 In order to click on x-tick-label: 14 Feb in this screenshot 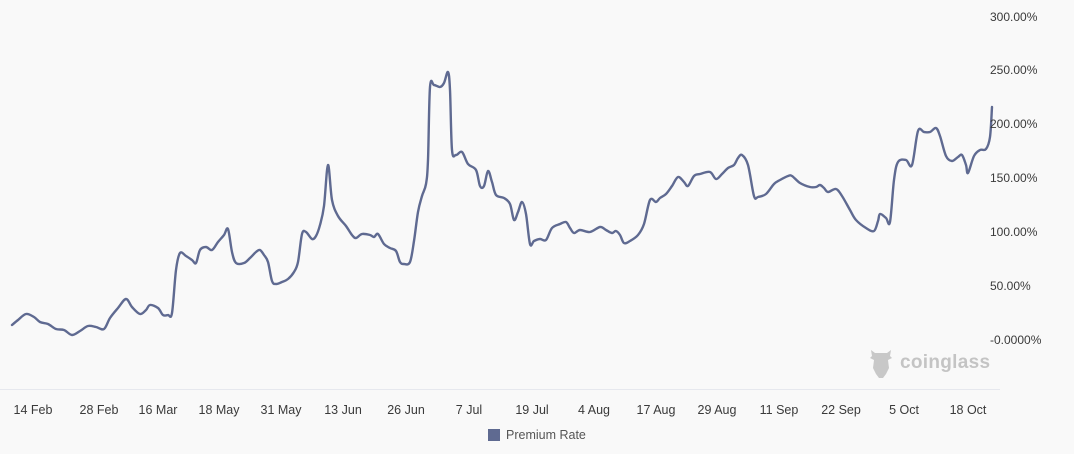, I will do `click(33, 410)`.